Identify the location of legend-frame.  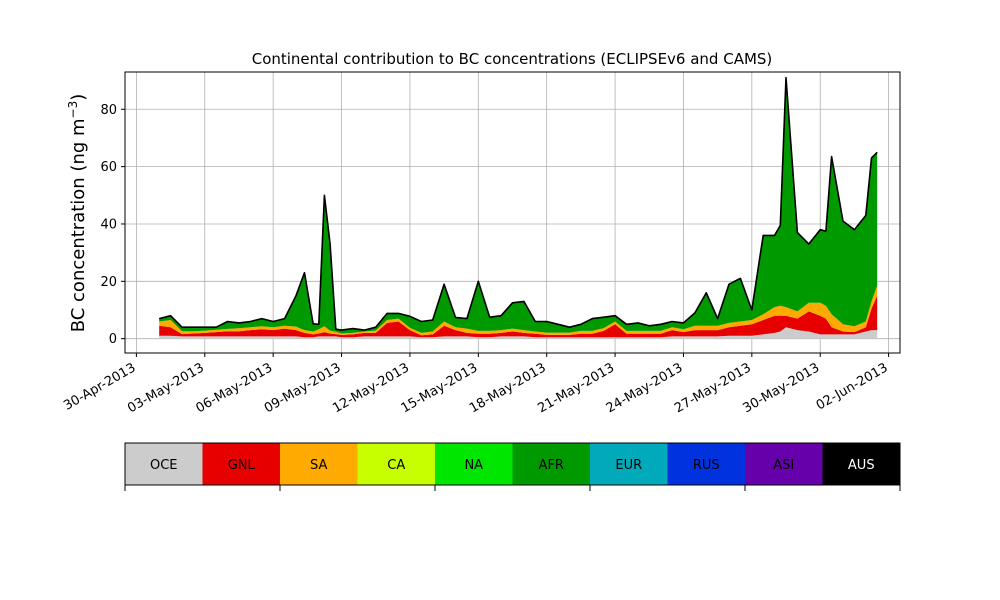
(512, 464).